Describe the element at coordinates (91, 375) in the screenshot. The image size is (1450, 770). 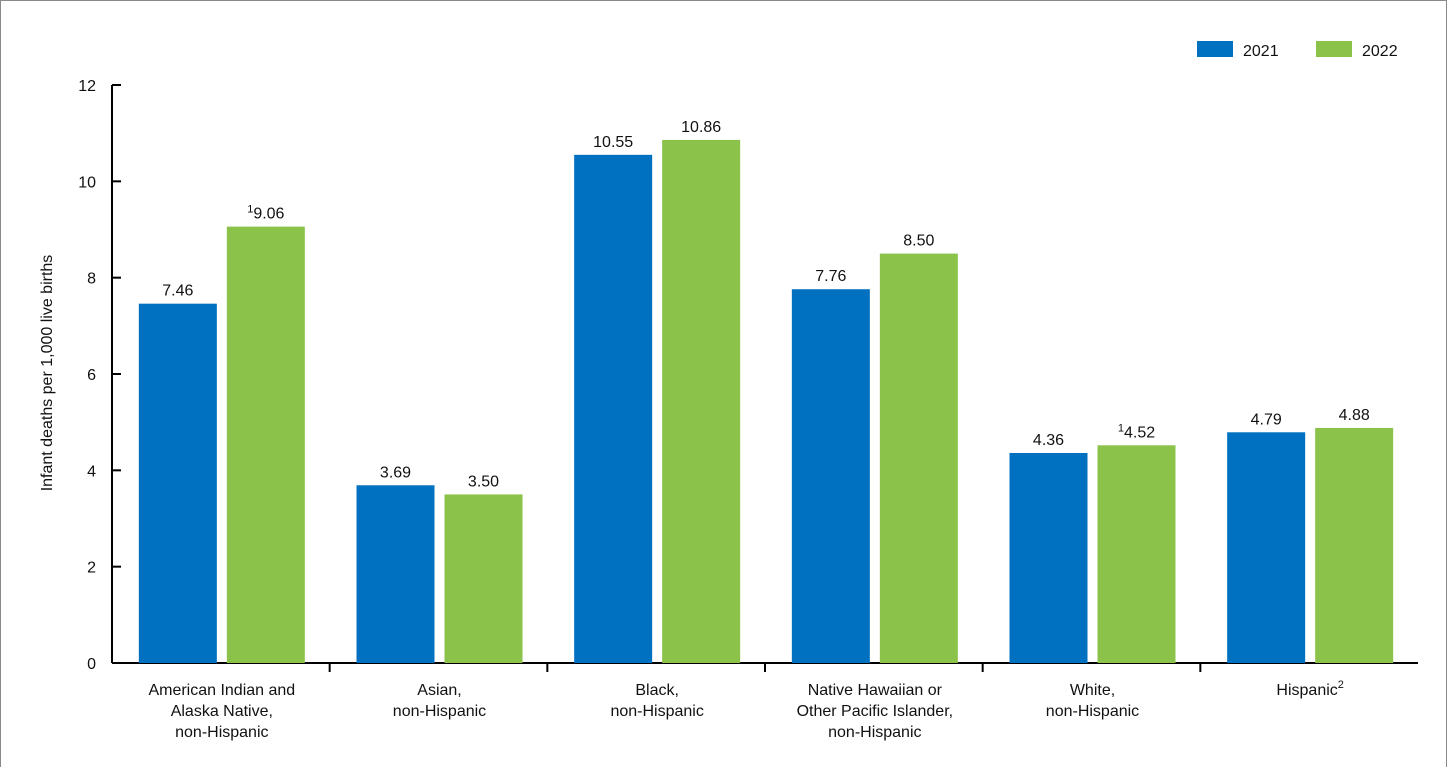
I see `y-tick-label: 6` at that location.